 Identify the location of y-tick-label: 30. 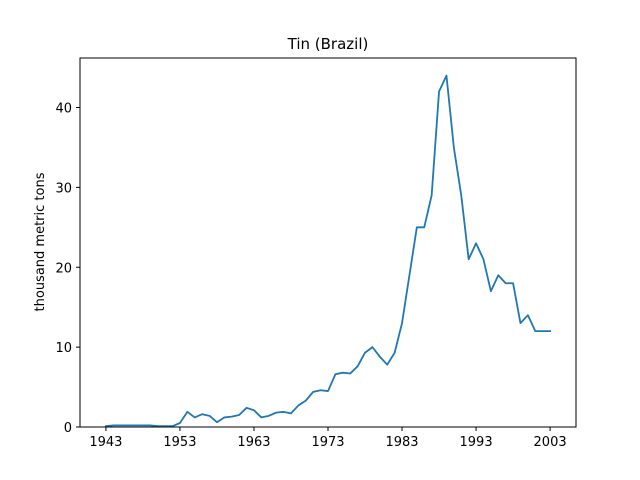
(63, 188).